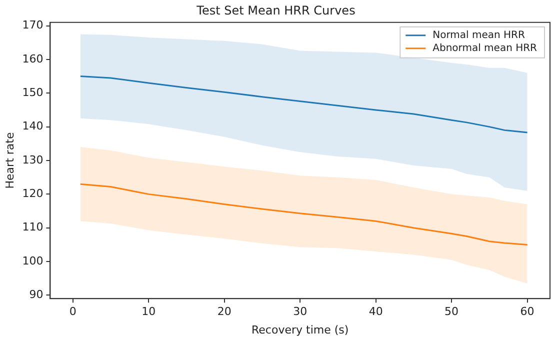 This screenshot has width=554, height=341. I want to click on chart-title: Test Set Mean HRR Curves, so click(276, 10).